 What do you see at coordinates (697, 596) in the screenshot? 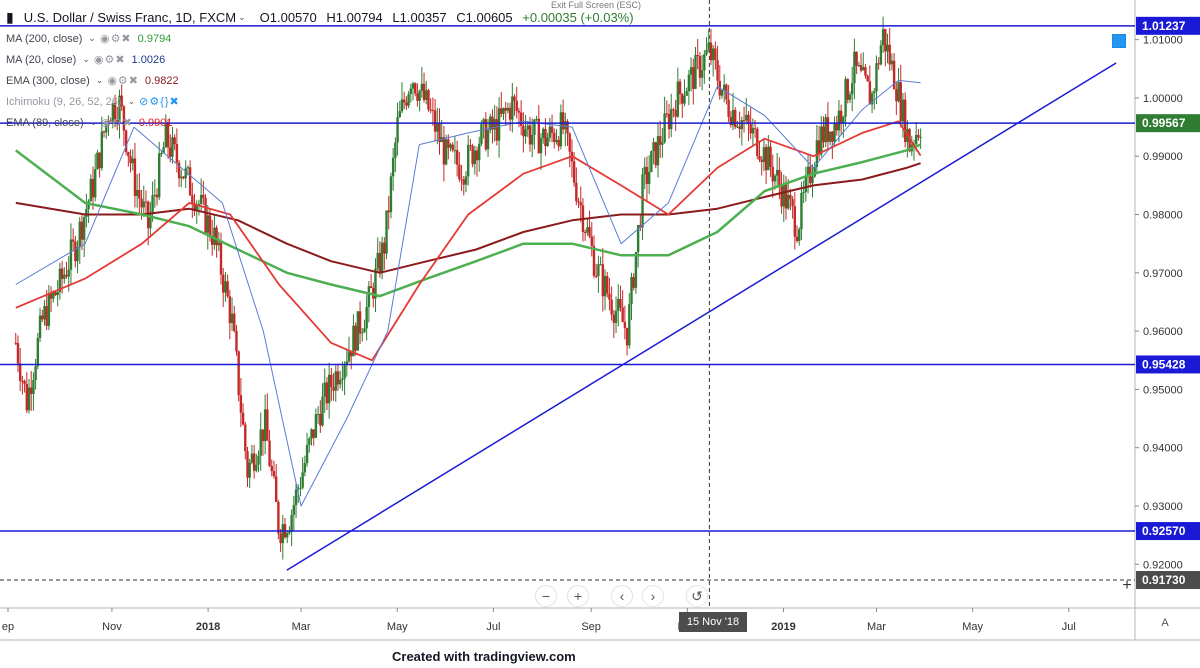
I see `reset-chart-button: ↺` at bounding box center [697, 596].